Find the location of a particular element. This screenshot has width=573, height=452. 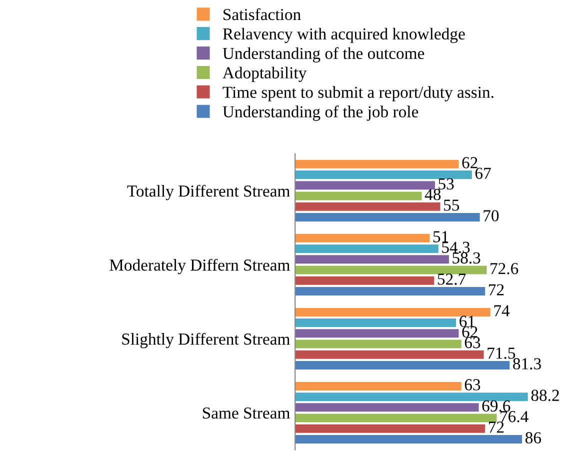

data-label: 55 is located at coordinates (452, 205).